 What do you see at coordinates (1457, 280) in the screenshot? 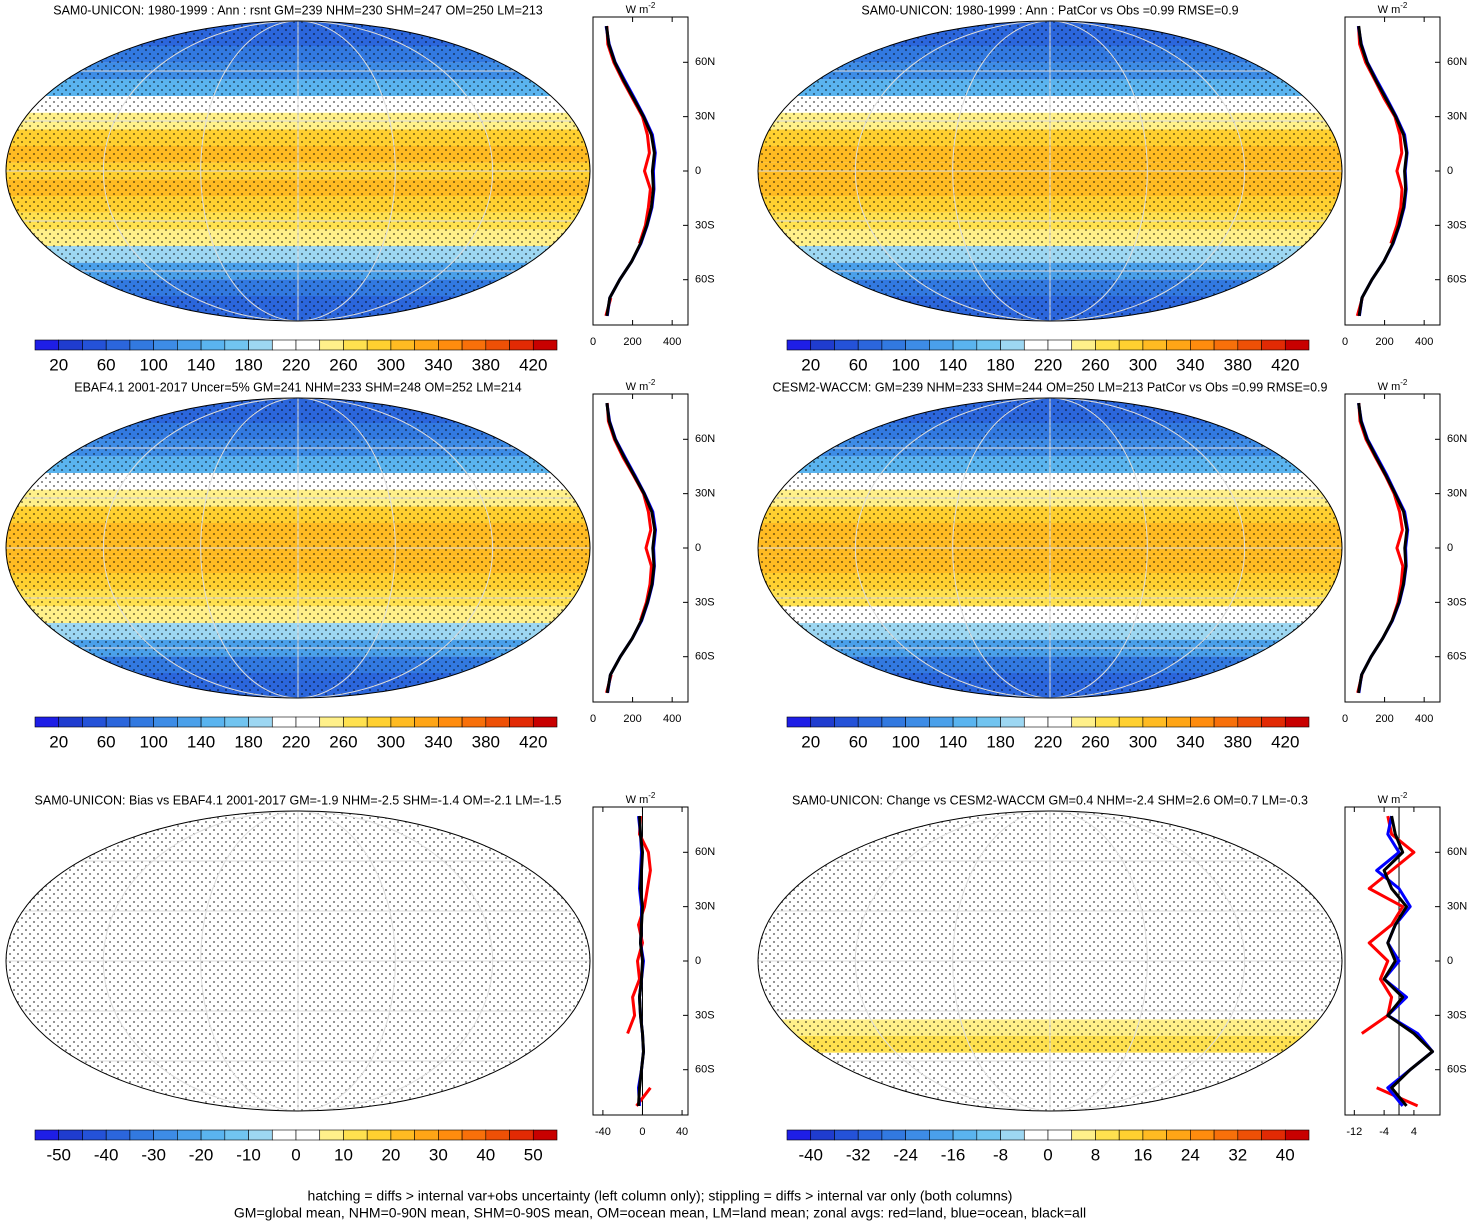
I see `y-tick-label: 60S` at bounding box center [1457, 280].